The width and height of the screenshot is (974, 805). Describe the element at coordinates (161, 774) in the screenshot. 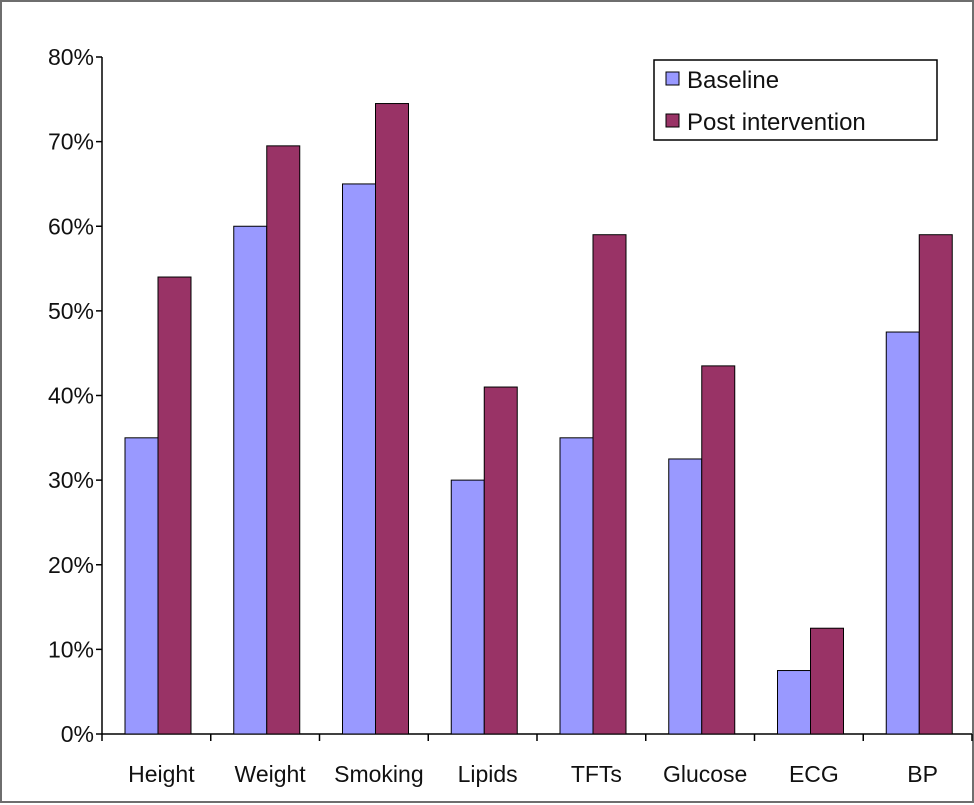

I see `x-category-label: Height` at that location.